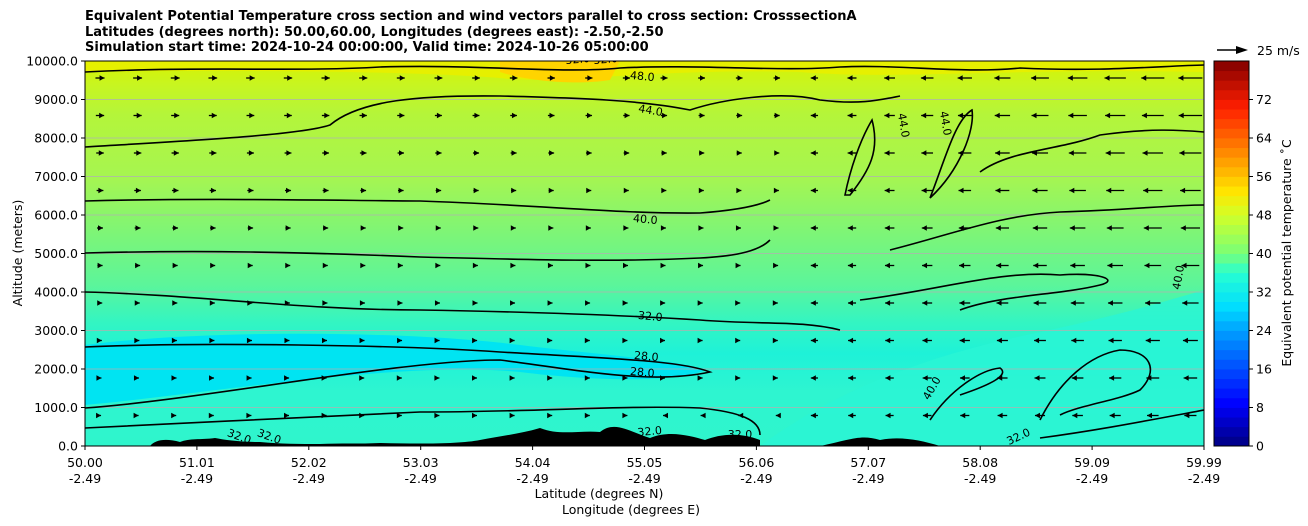 This screenshot has height=526, width=1308. I want to click on colorbar-tick-label: 0, so click(1260, 446).